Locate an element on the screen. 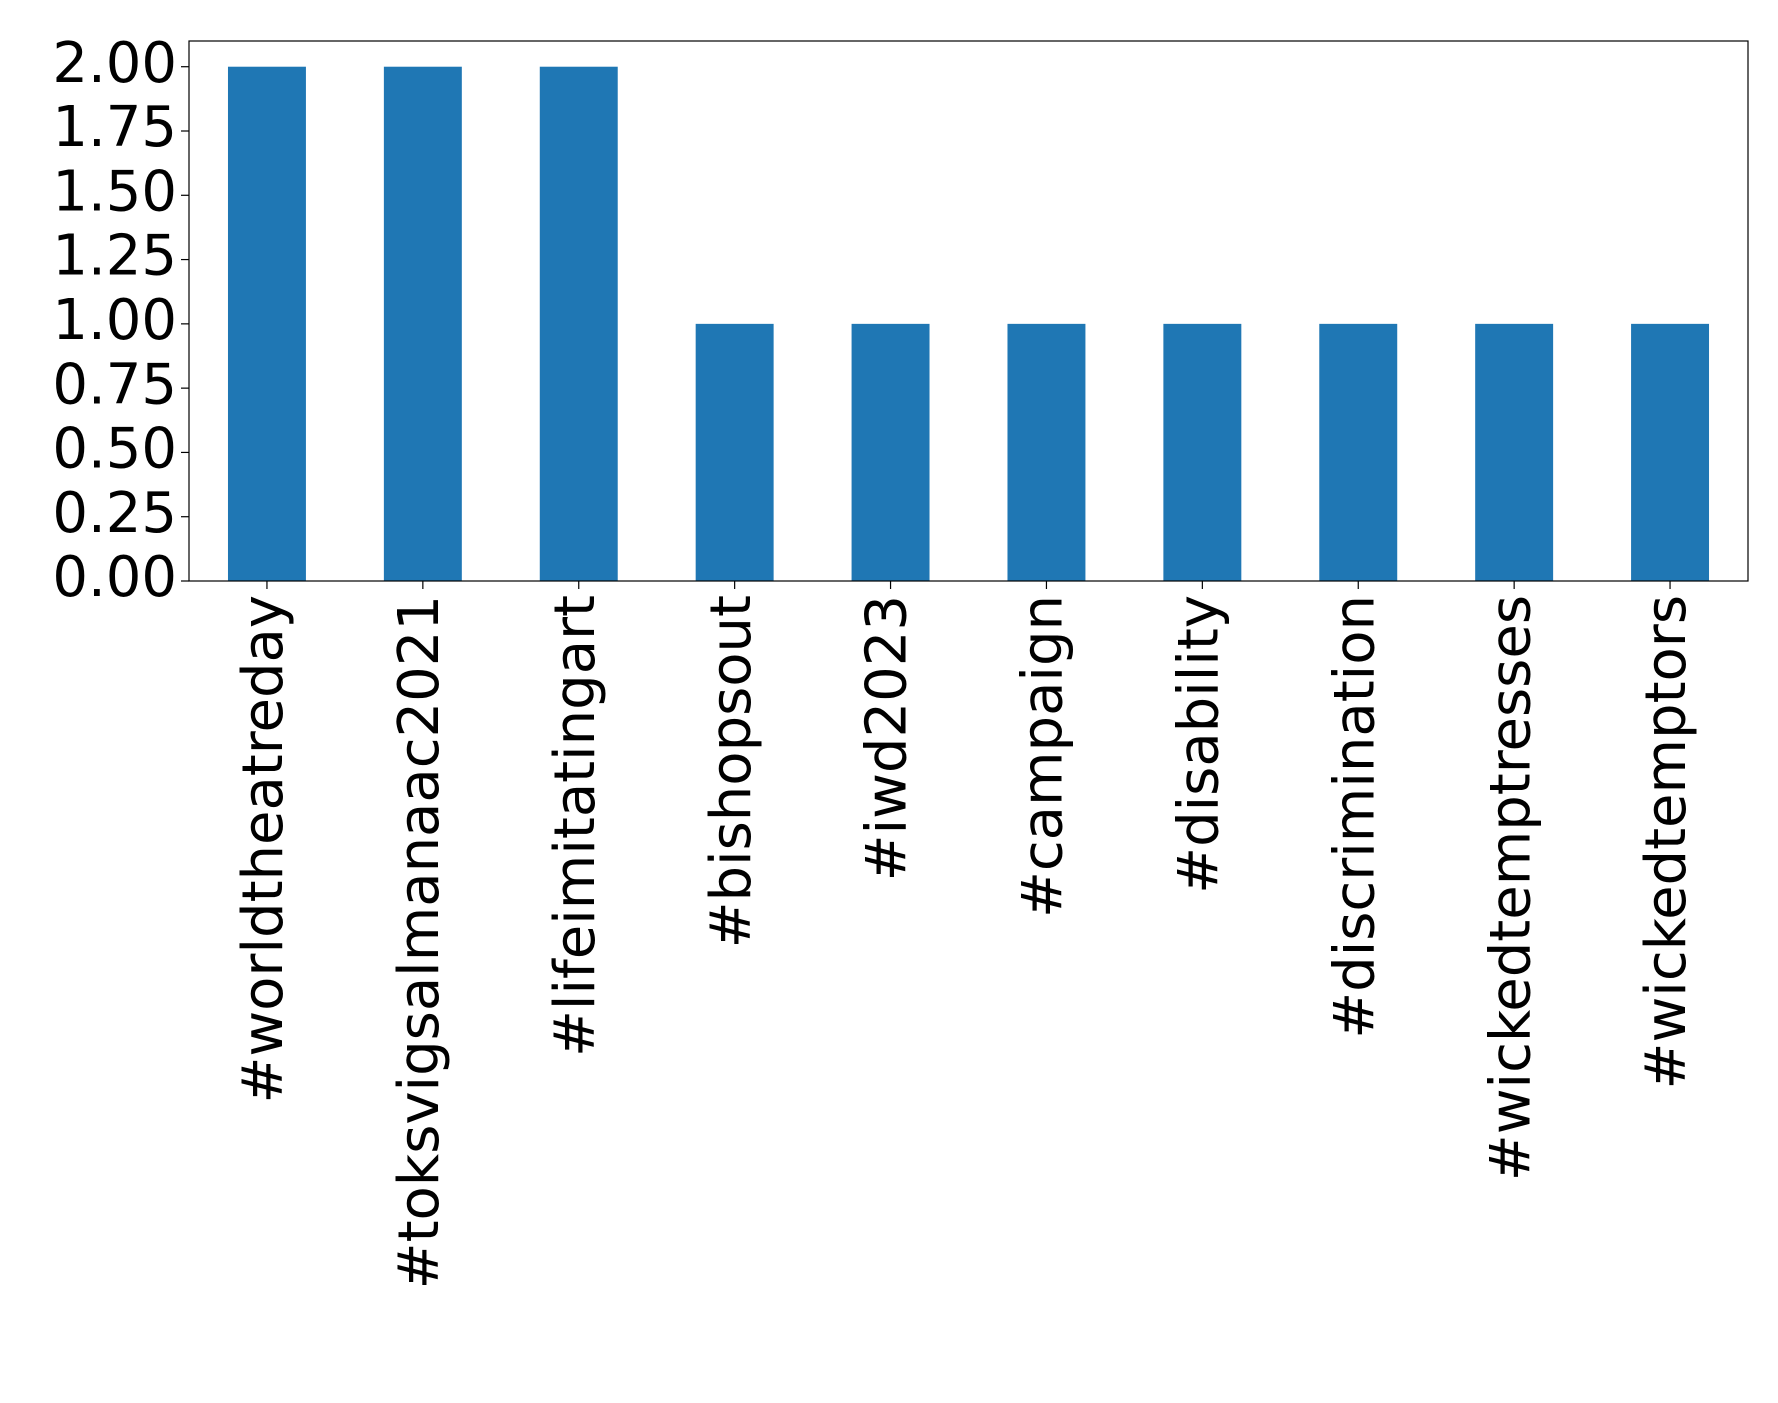 Image resolution: width=1778 pixels, height=1403 pixels. y-tick-label: 1.75 is located at coordinates (114, 127).